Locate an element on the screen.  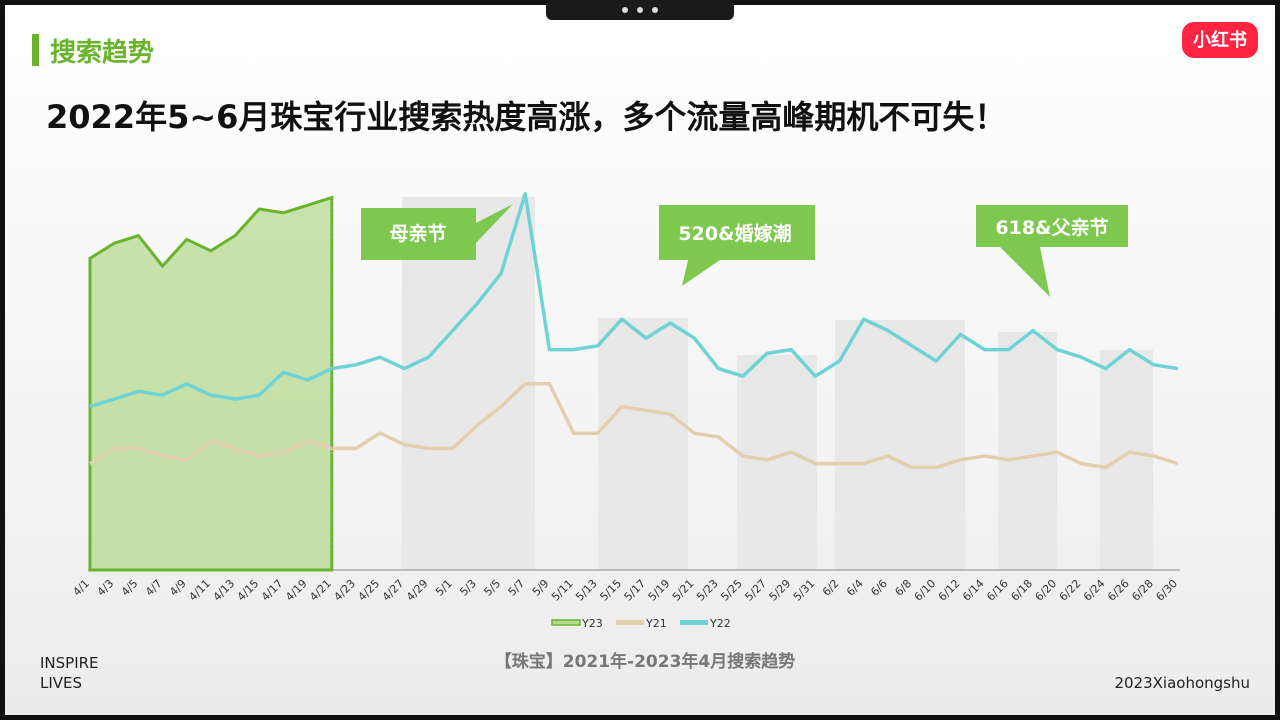
legend: Y23 Y21 Y22 is located at coordinates (641, 623).